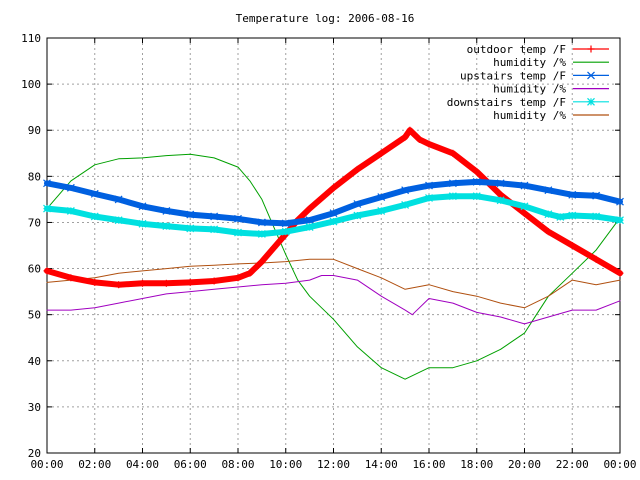 Image resolution: width=640 pixels, height=480 pixels. What do you see at coordinates (572, 464) in the screenshot?
I see `x-tick-label: 22:00` at bounding box center [572, 464].